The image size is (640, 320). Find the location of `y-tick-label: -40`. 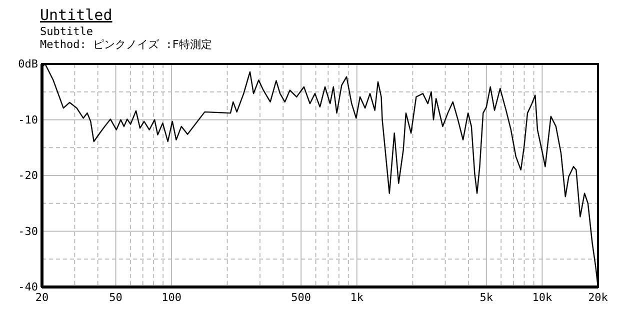

y-tick-label: -40 is located at coordinates (28, 287).